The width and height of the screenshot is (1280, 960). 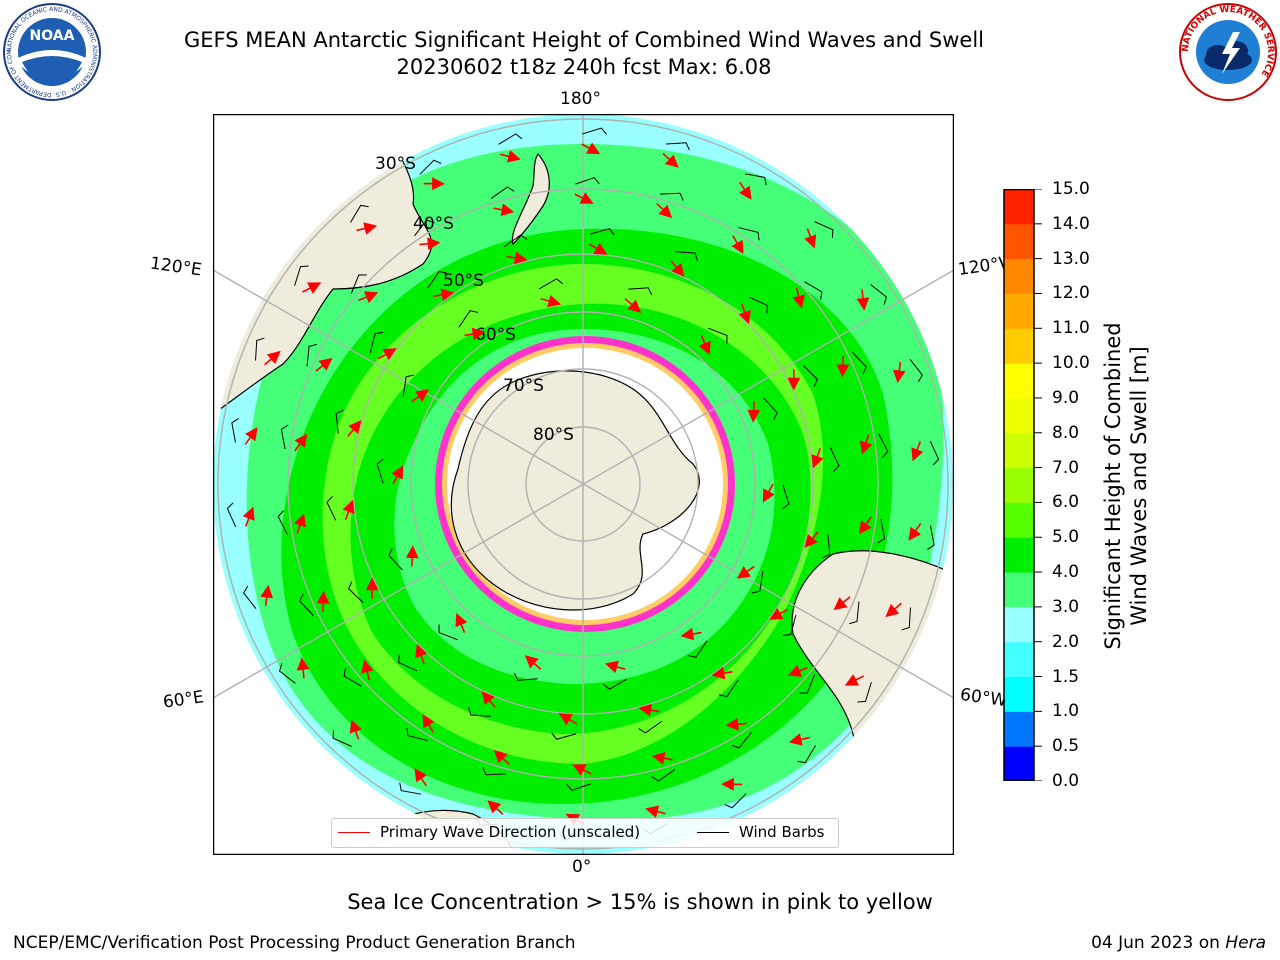 What do you see at coordinates (1066, 502) in the screenshot?
I see `colorbar-tick-label: 6.0` at bounding box center [1066, 502].